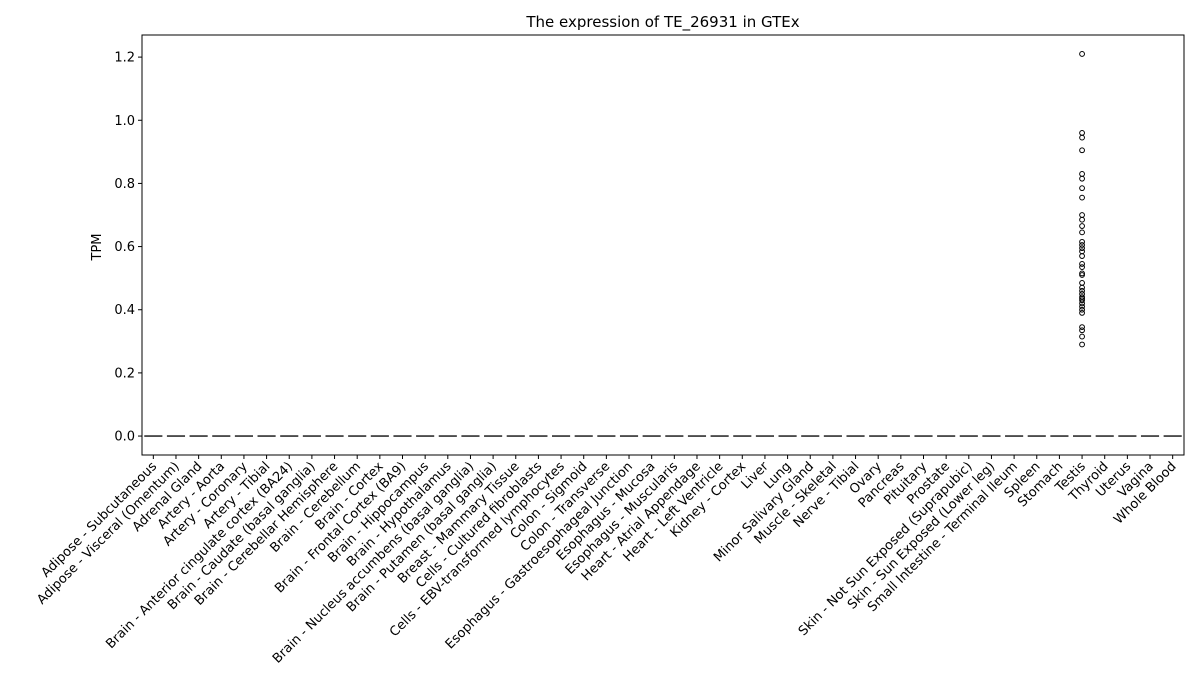 This screenshot has width=1200, height=700. What do you see at coordinates (124, 437) in the screenshot?
I see `y-tick-label: 0.0` at bounding box center [124, 437].